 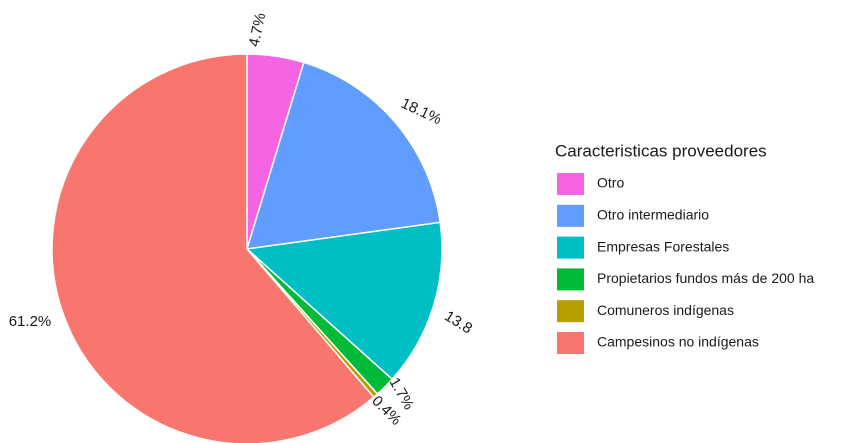 What do you see at coordinates (30, 321) in the screenshot?
I see `data-label: 61.2%` at bounding box center [30, 321].